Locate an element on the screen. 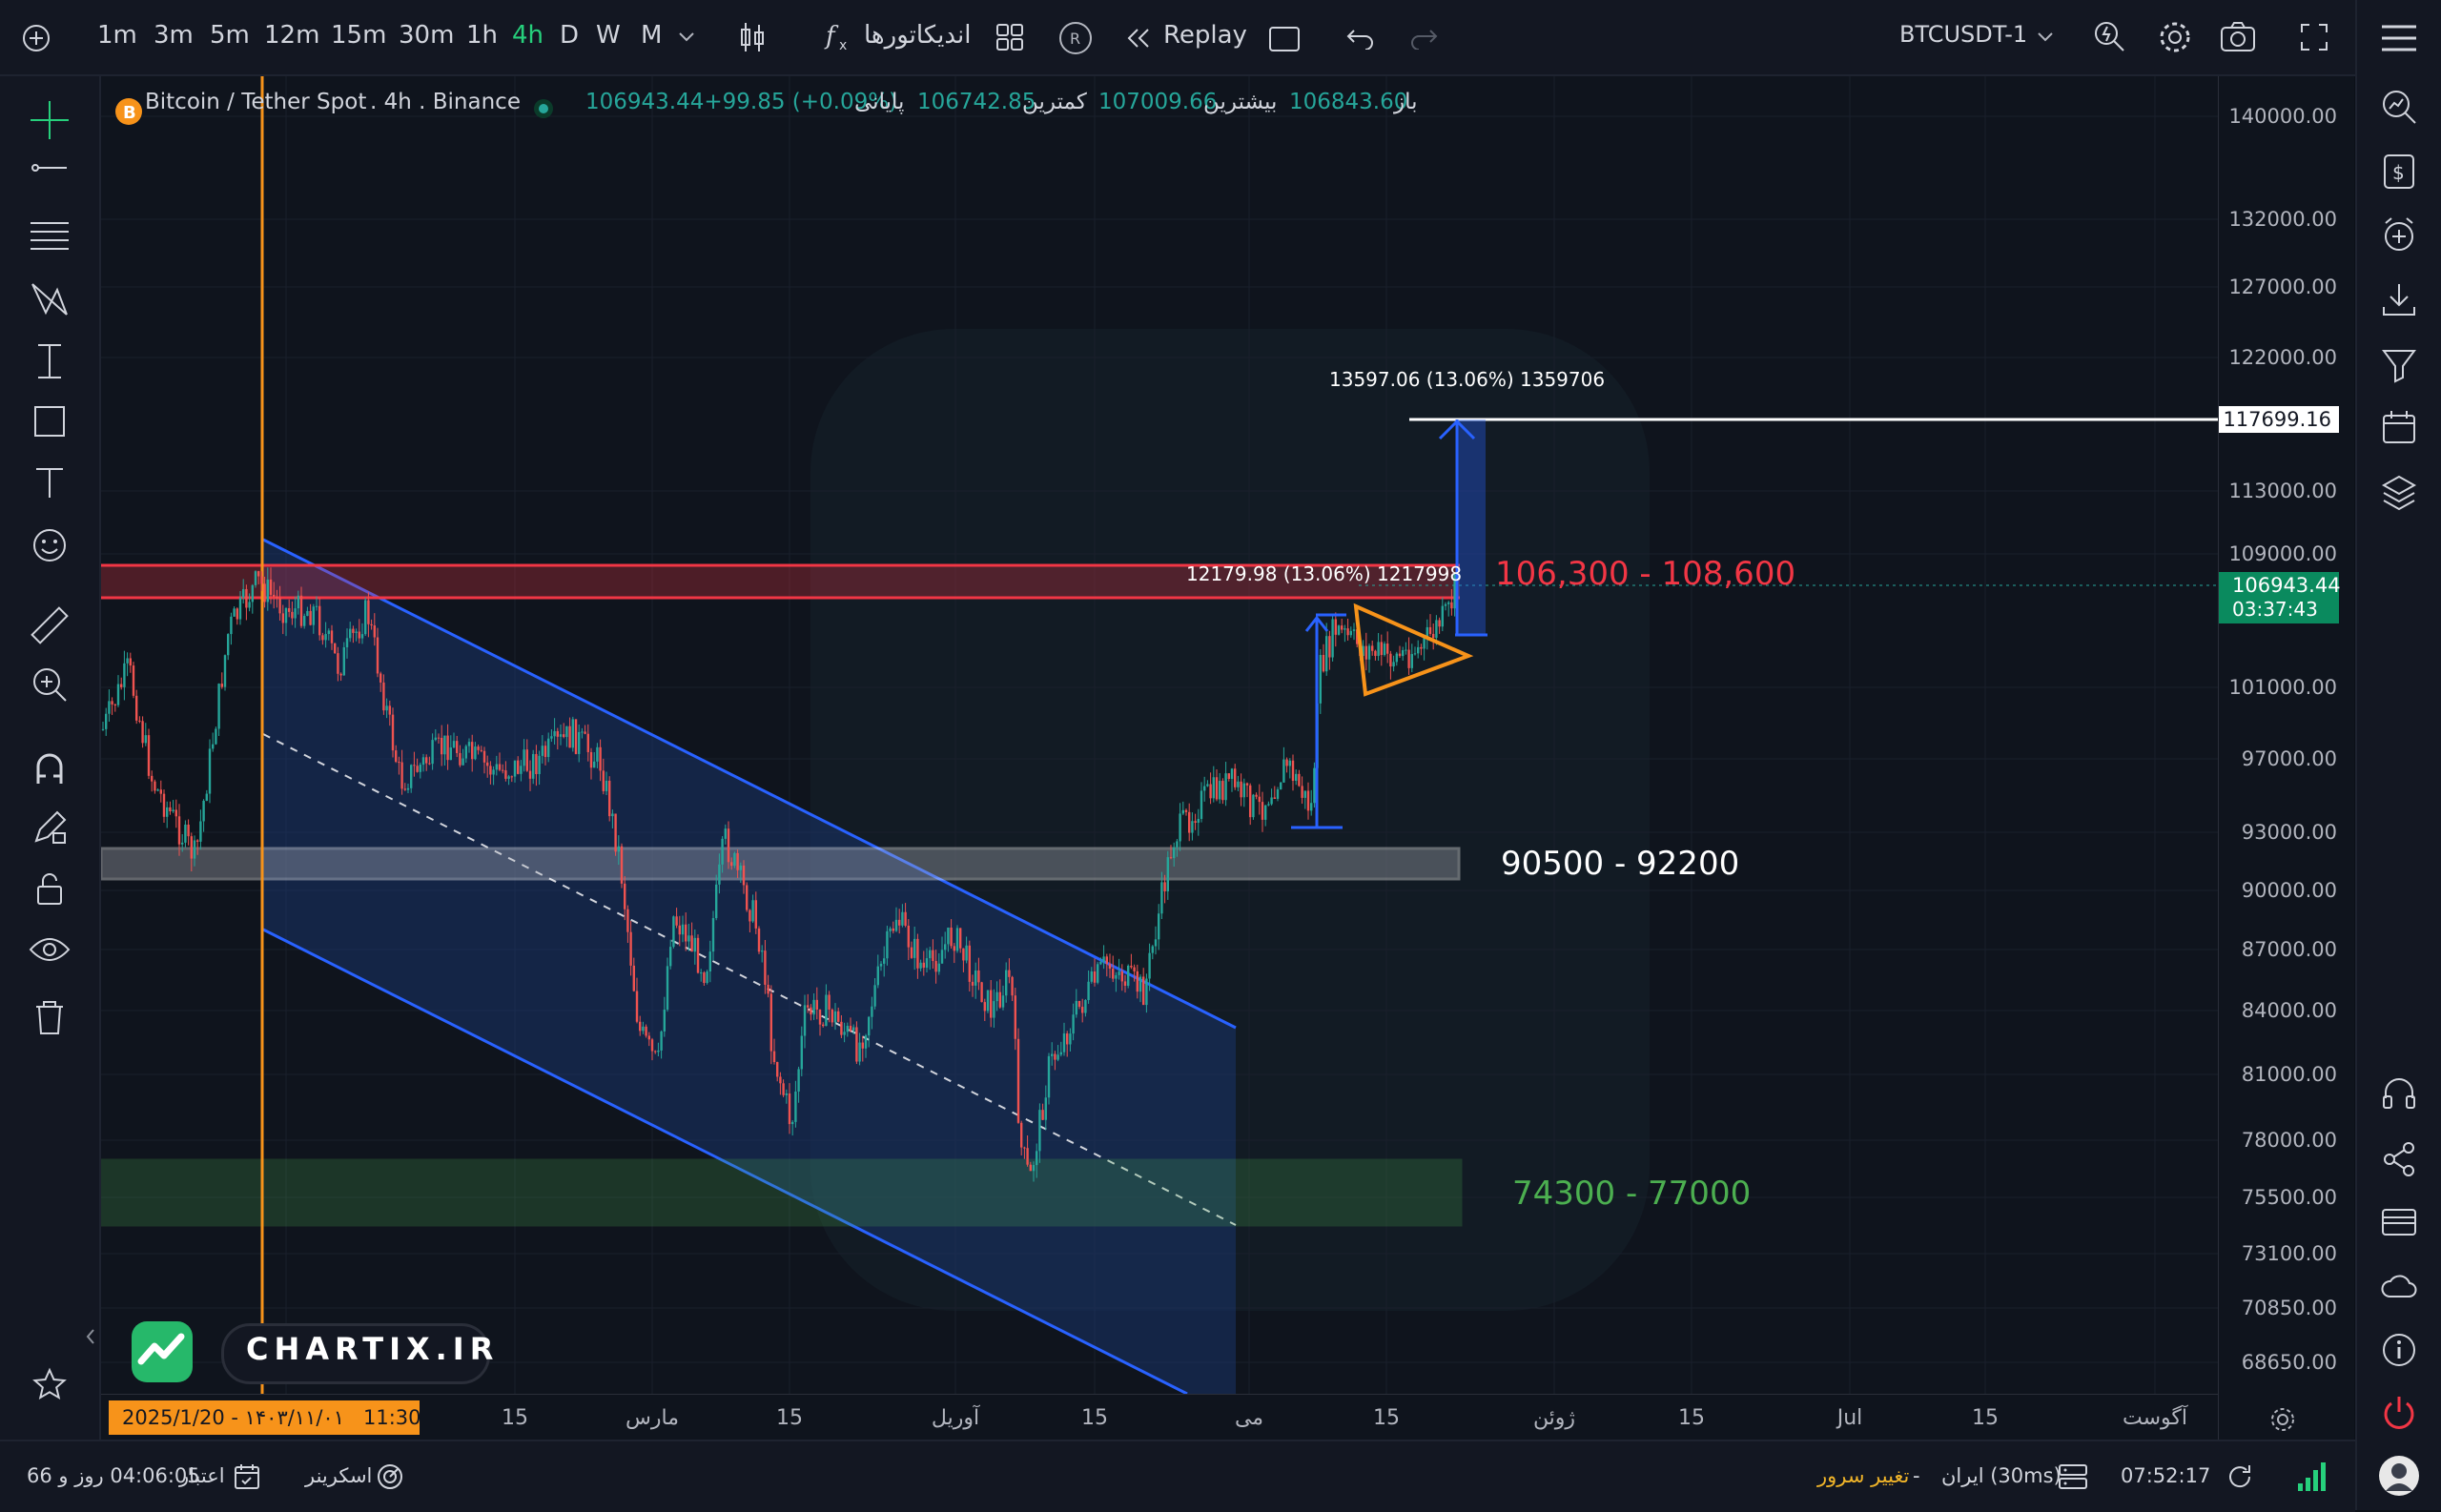 Image resolution: width=2441 pixels, height=1512 pixels. alert-r-icon: R is located at coordinates (1075, 38).